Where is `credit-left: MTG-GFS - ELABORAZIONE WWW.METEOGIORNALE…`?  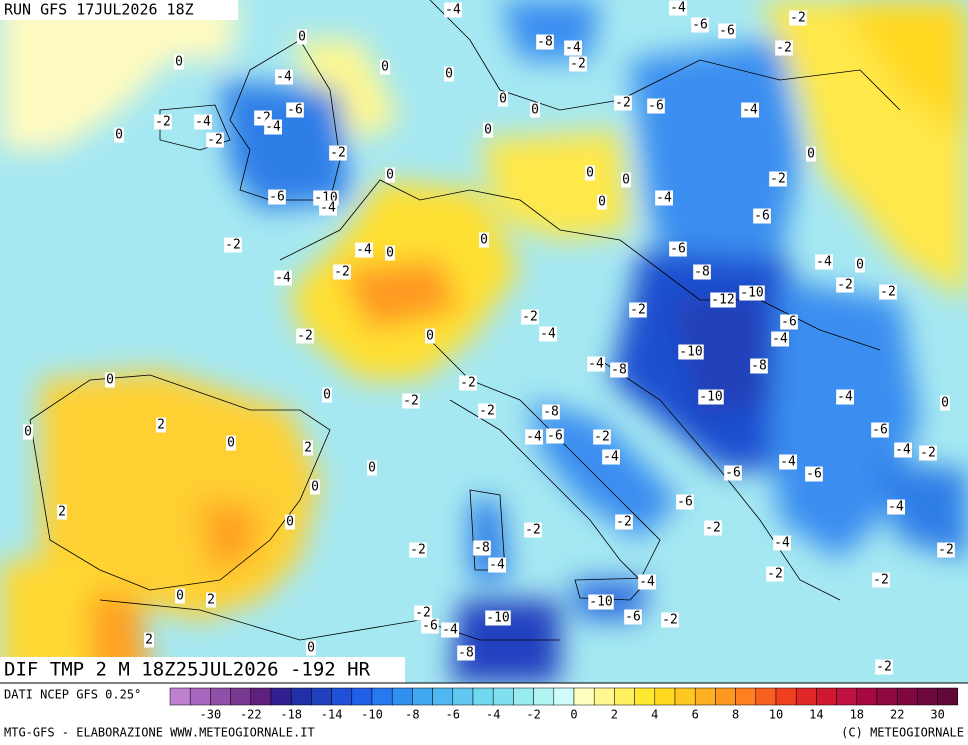
credit-left: MTG-GFS - ELABORAZIONE WWW.METEOGIORNALE… is located at coordinates (159, 733).